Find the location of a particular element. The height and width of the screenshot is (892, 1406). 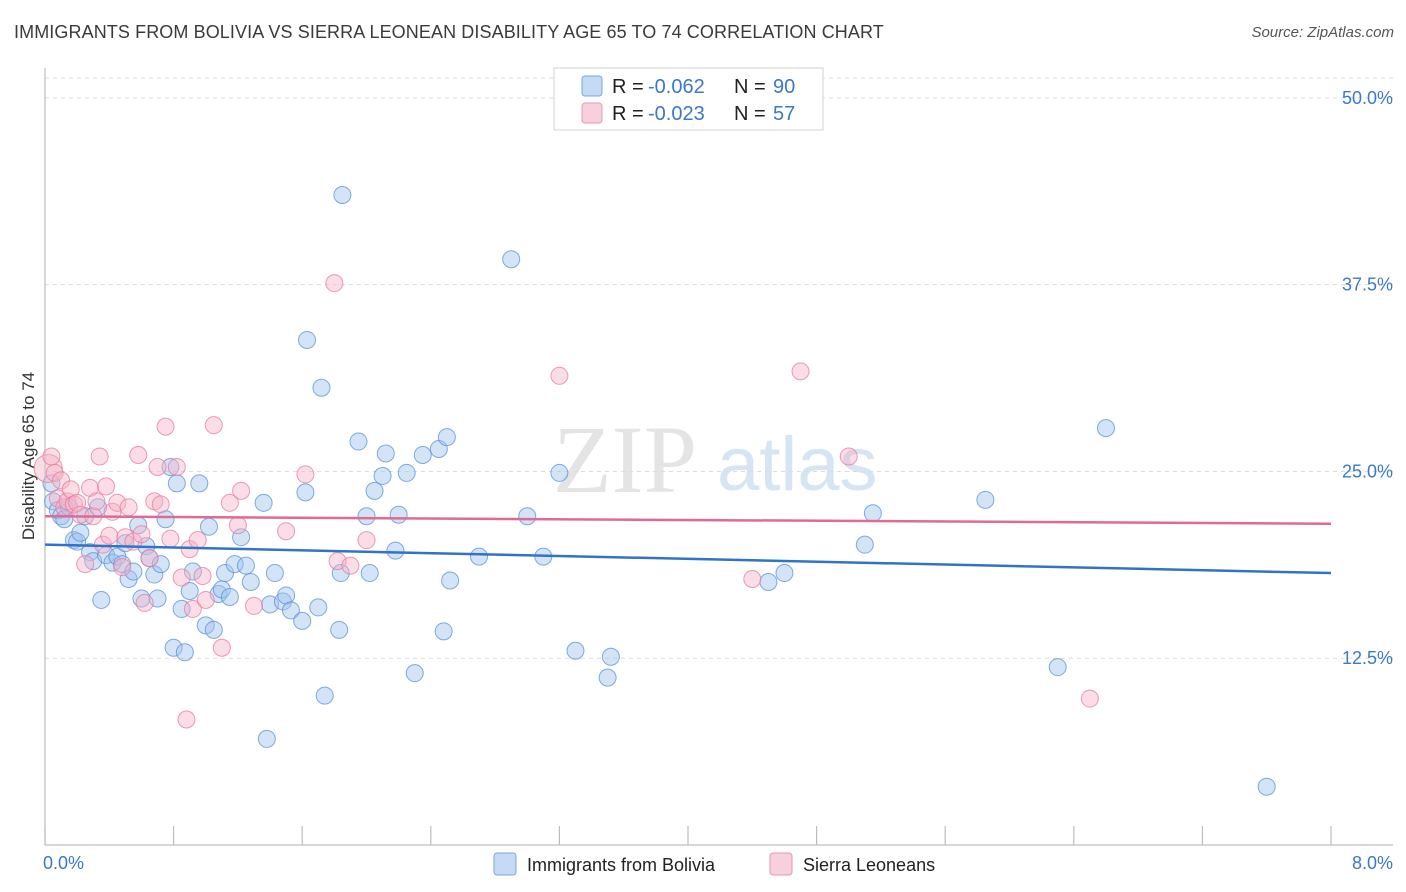

x-tick-label-min: 0.0% is located at coordinates (63, 863).